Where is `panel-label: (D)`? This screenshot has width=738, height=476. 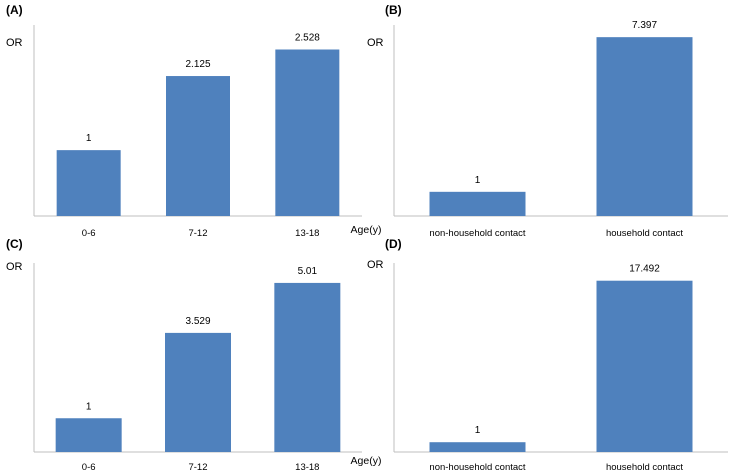 panel-label: (D) is located at coordinates (393, 244).